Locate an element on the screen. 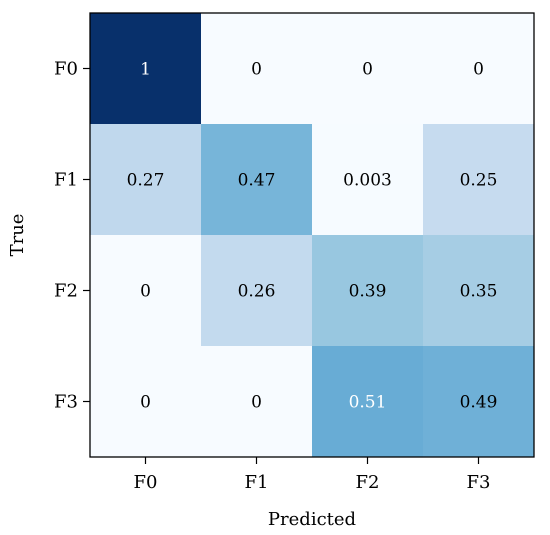  cell-value-label-r3-c1: 0 is located at coordinates (256, 403).